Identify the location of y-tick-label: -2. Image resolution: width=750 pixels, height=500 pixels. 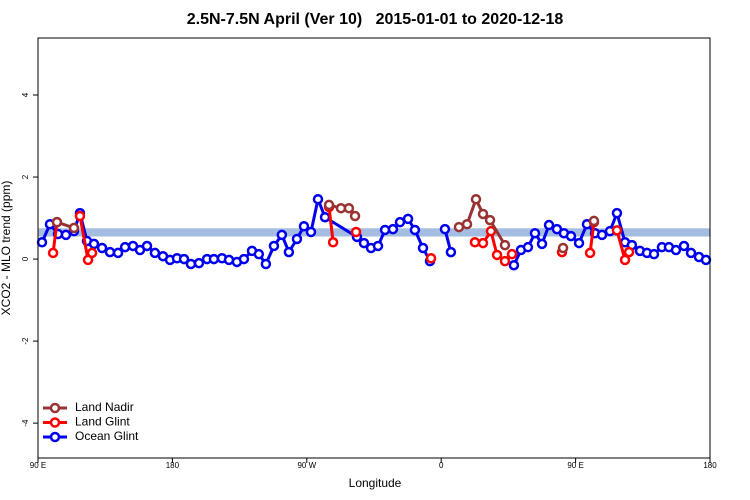
(25, 341).